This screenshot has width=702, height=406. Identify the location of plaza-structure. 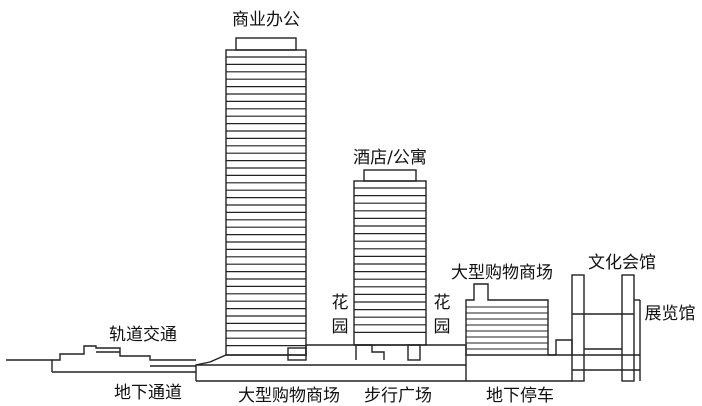
(370, 352).